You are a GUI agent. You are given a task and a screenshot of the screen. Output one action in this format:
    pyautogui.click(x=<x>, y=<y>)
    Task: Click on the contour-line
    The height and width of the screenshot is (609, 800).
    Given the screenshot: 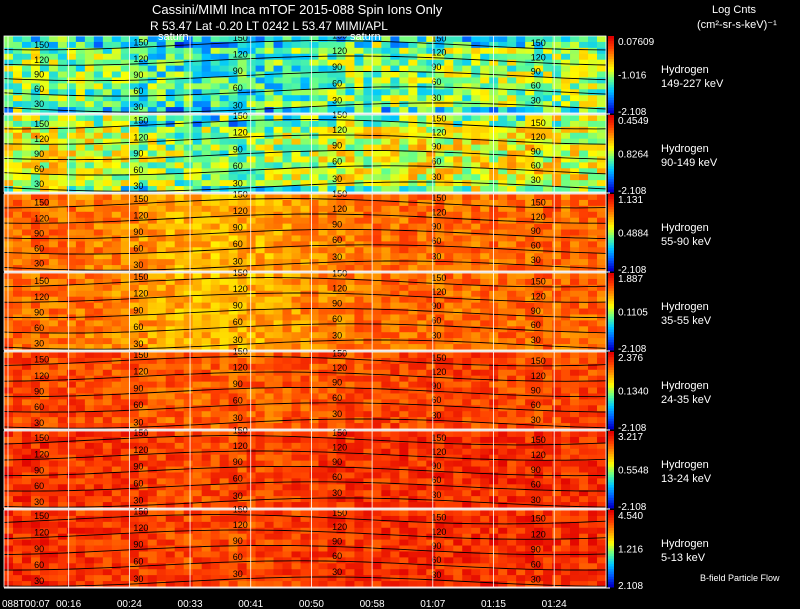 What is the action you would take?
    pyautogui.click(x=305, y=186)
    